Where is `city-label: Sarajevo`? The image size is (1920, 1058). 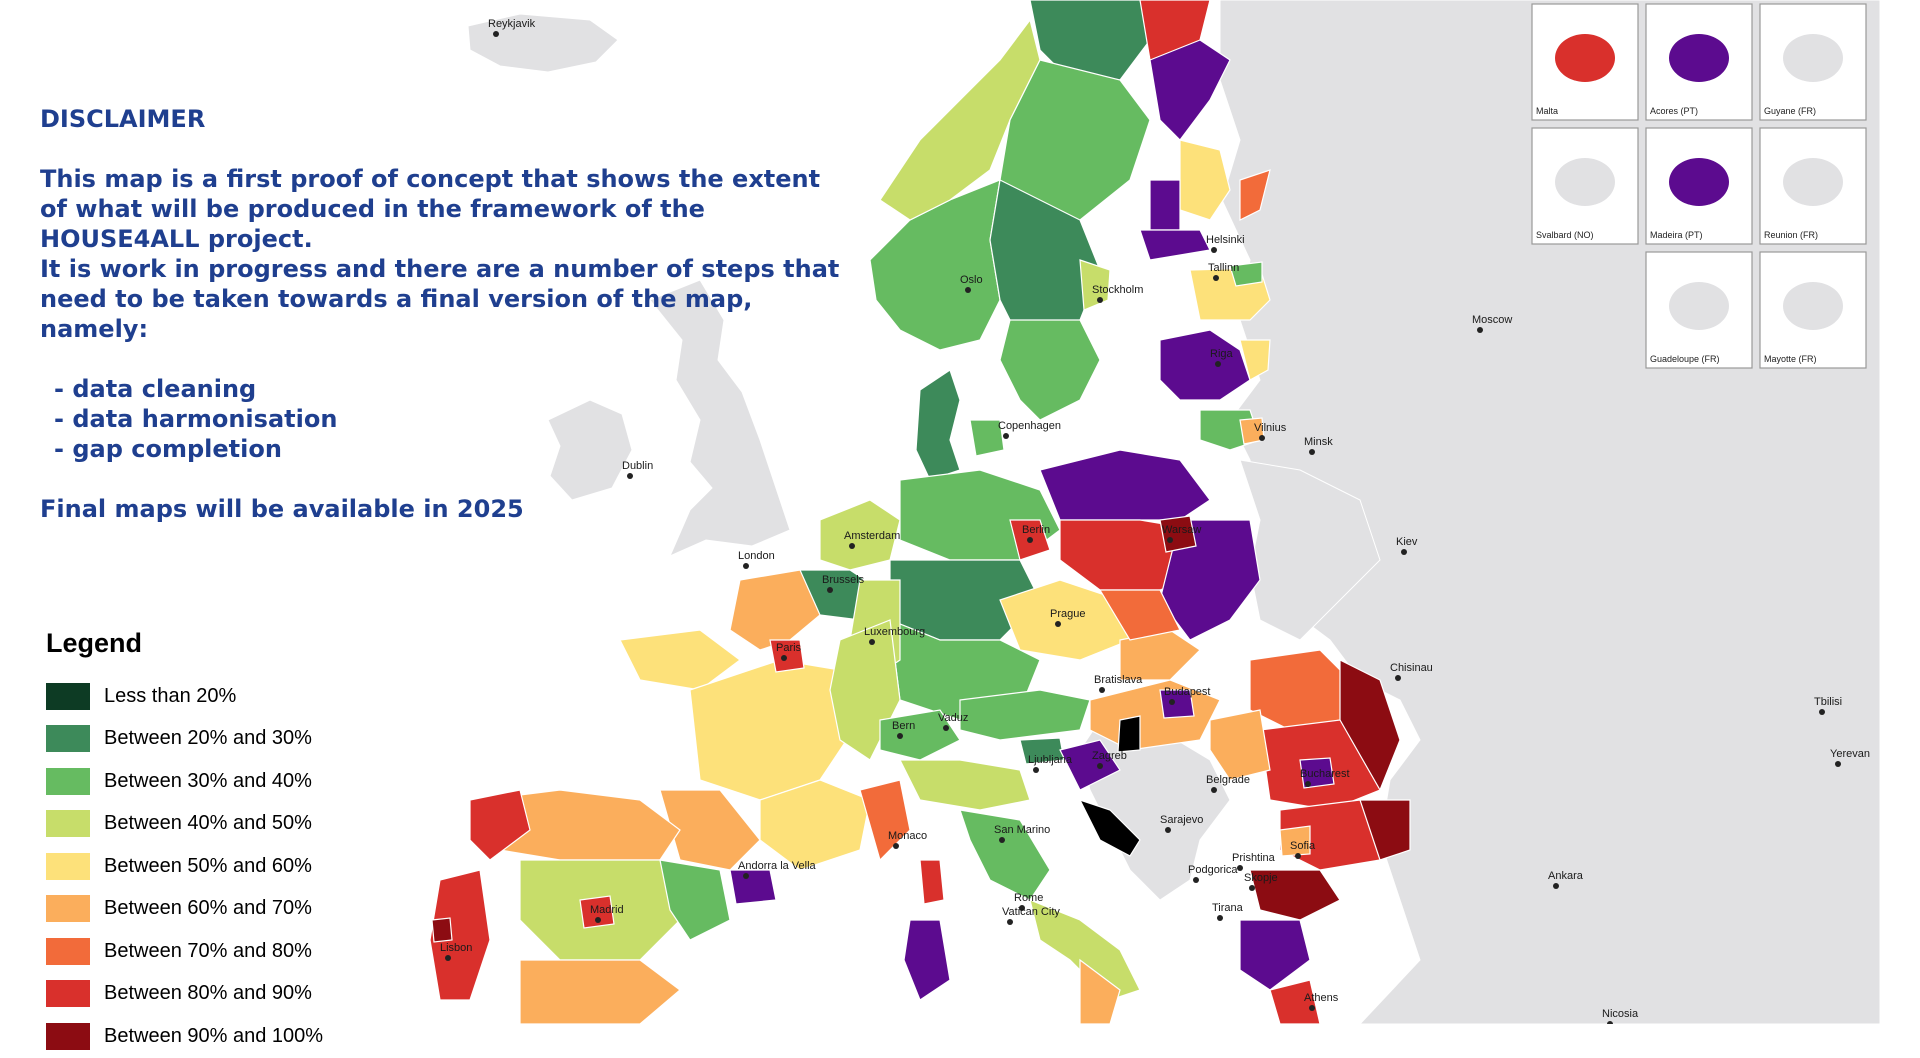
city-label: Sarajevo is located at coordinates (1181, 820).